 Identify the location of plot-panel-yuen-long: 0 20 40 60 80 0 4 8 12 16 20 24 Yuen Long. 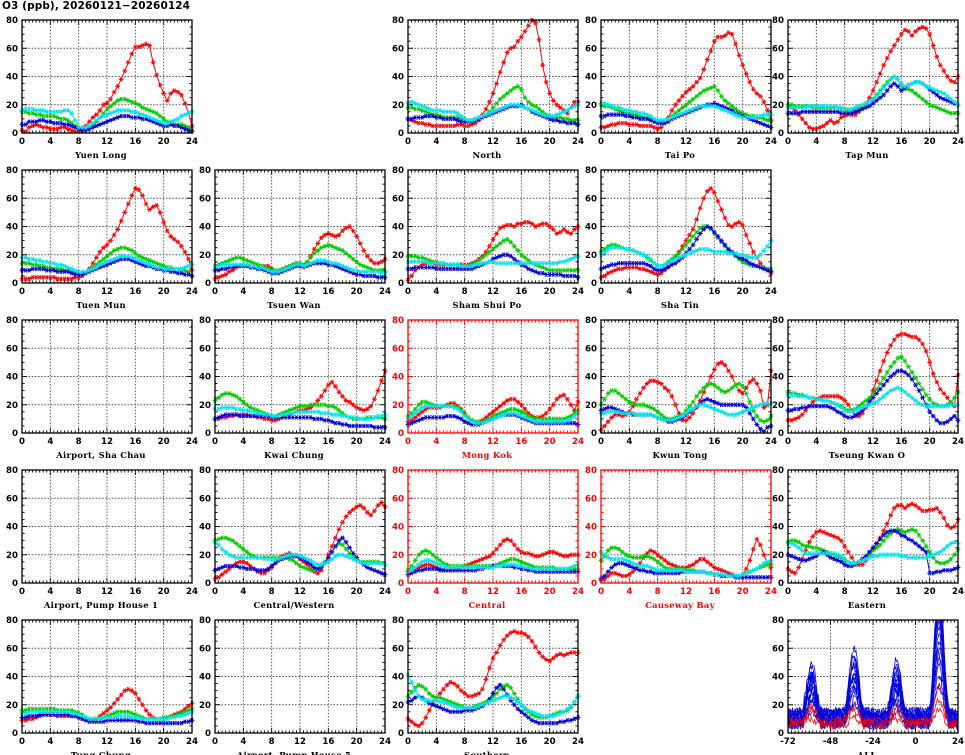
(101, 84).